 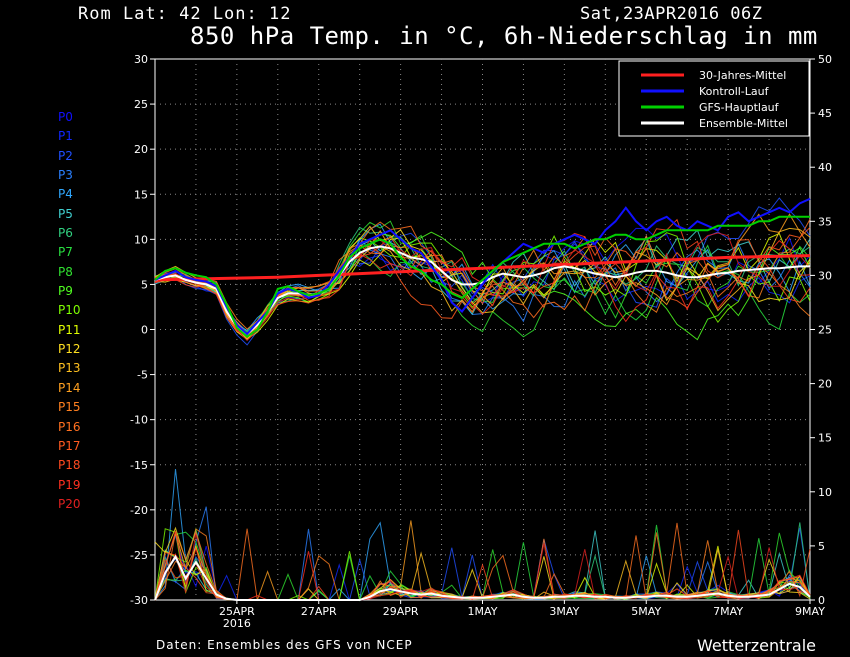 I want to click on series-line-30-jahres-mittel, so click(x=482, y=268).